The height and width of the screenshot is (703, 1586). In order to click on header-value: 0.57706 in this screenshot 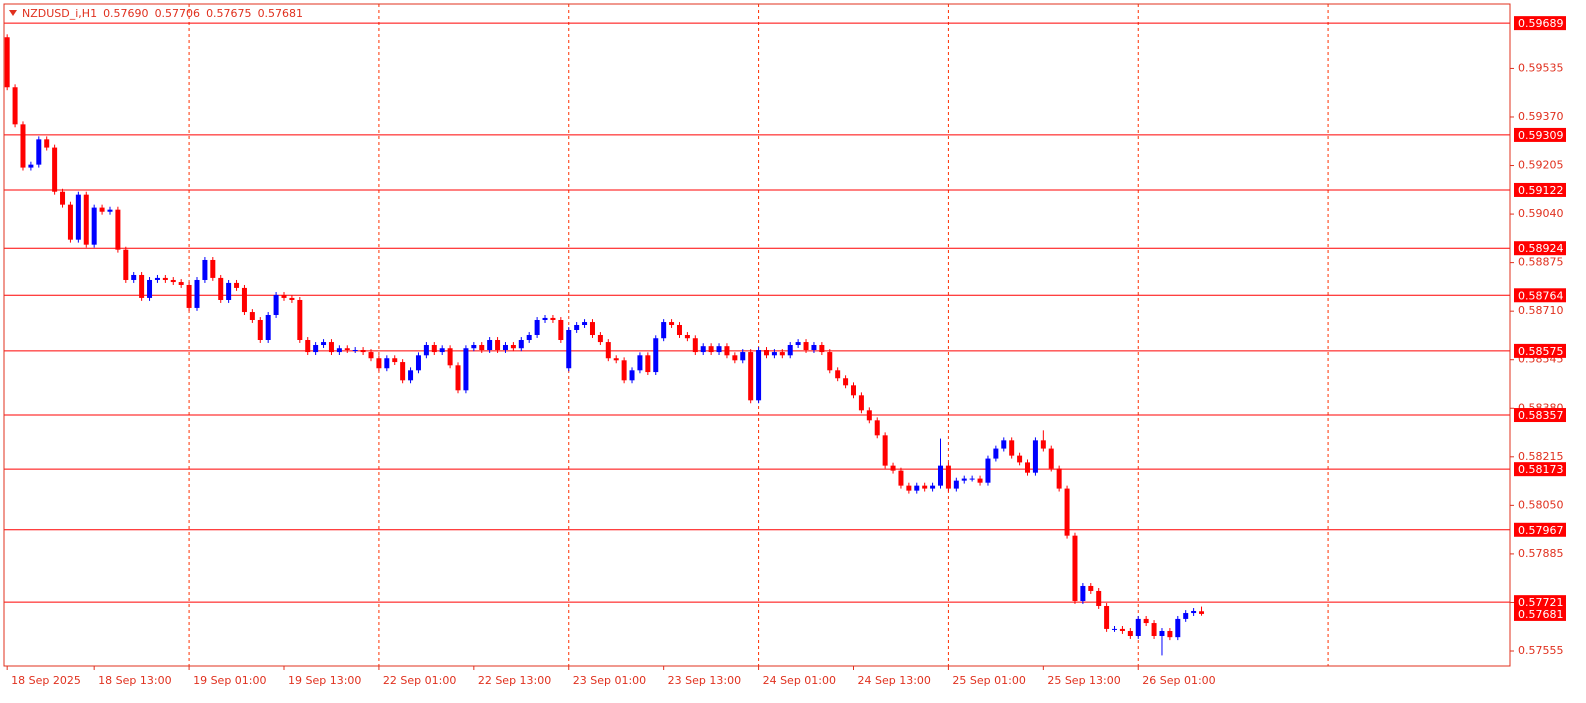, I will do `click(178, 13)`.